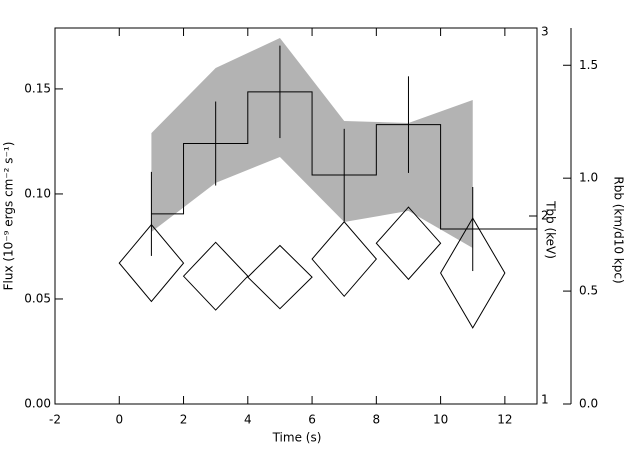 Image resolution: width=640 pixels, height=457 pixels. Describe the element at coordinates (297, 438) in the screenshot. I see `x-axis-label: Time (s)` at that location.